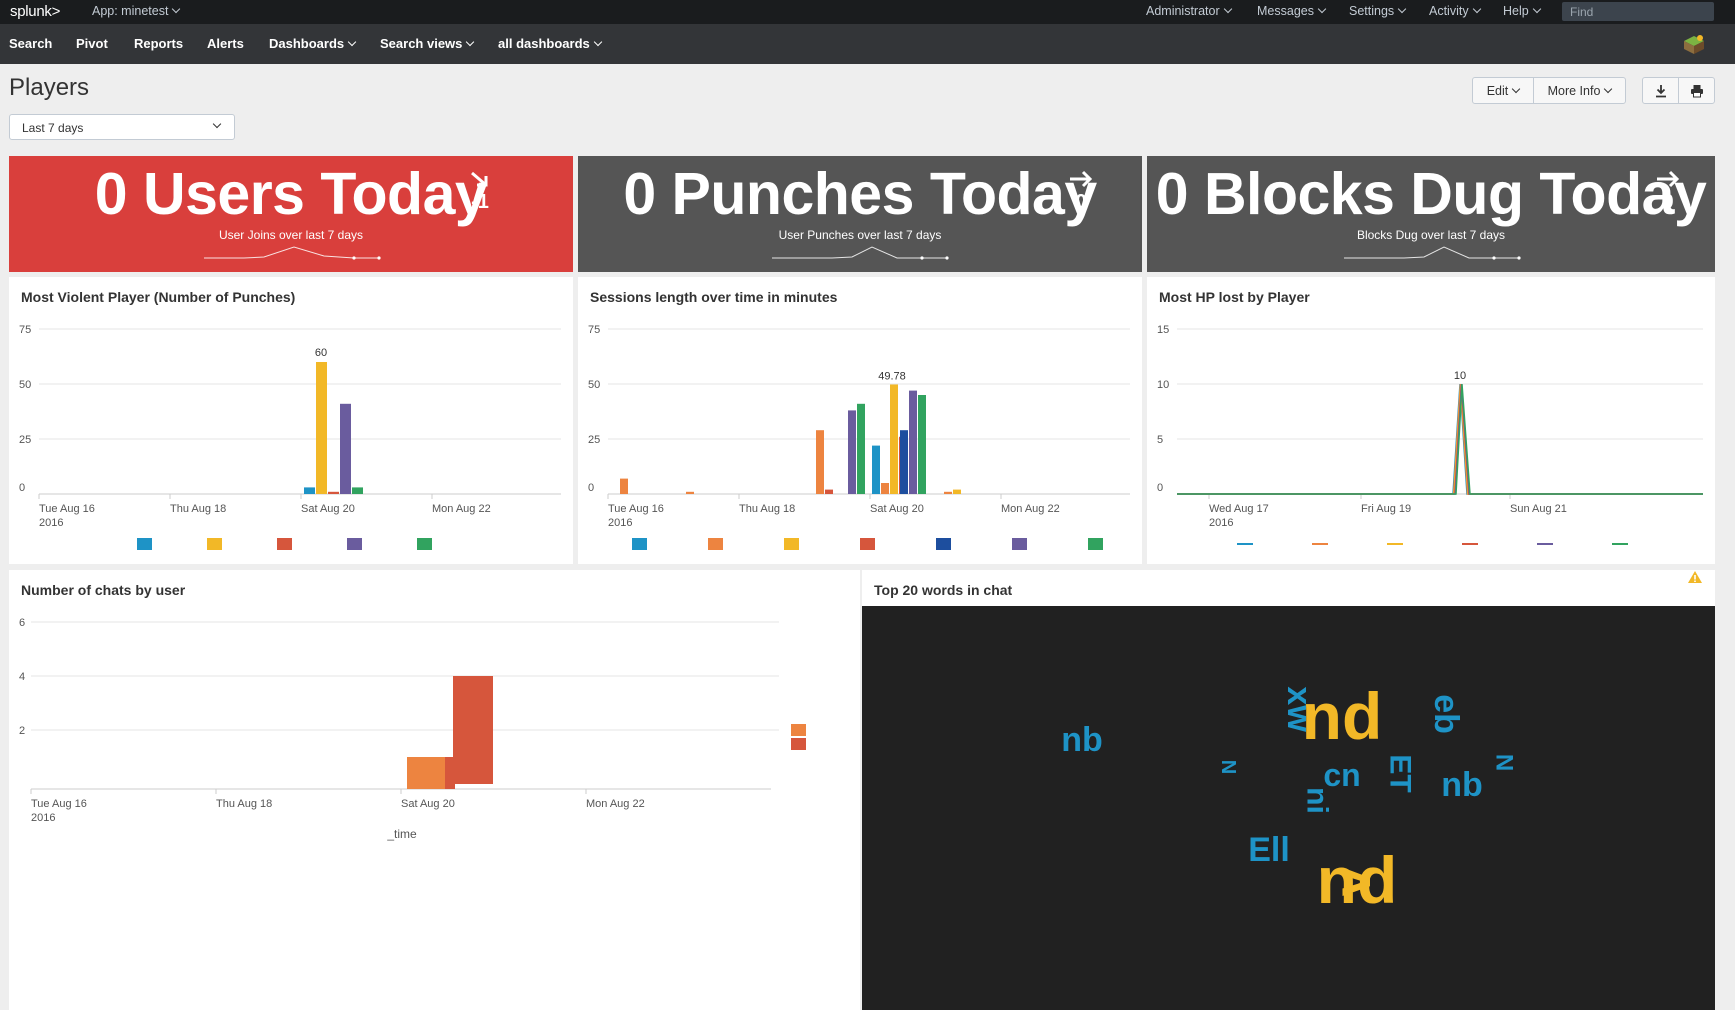 Image resolution: width=1735 pixels, height=1010 pixels. I want to click on app-icon, so click(1694, 44).